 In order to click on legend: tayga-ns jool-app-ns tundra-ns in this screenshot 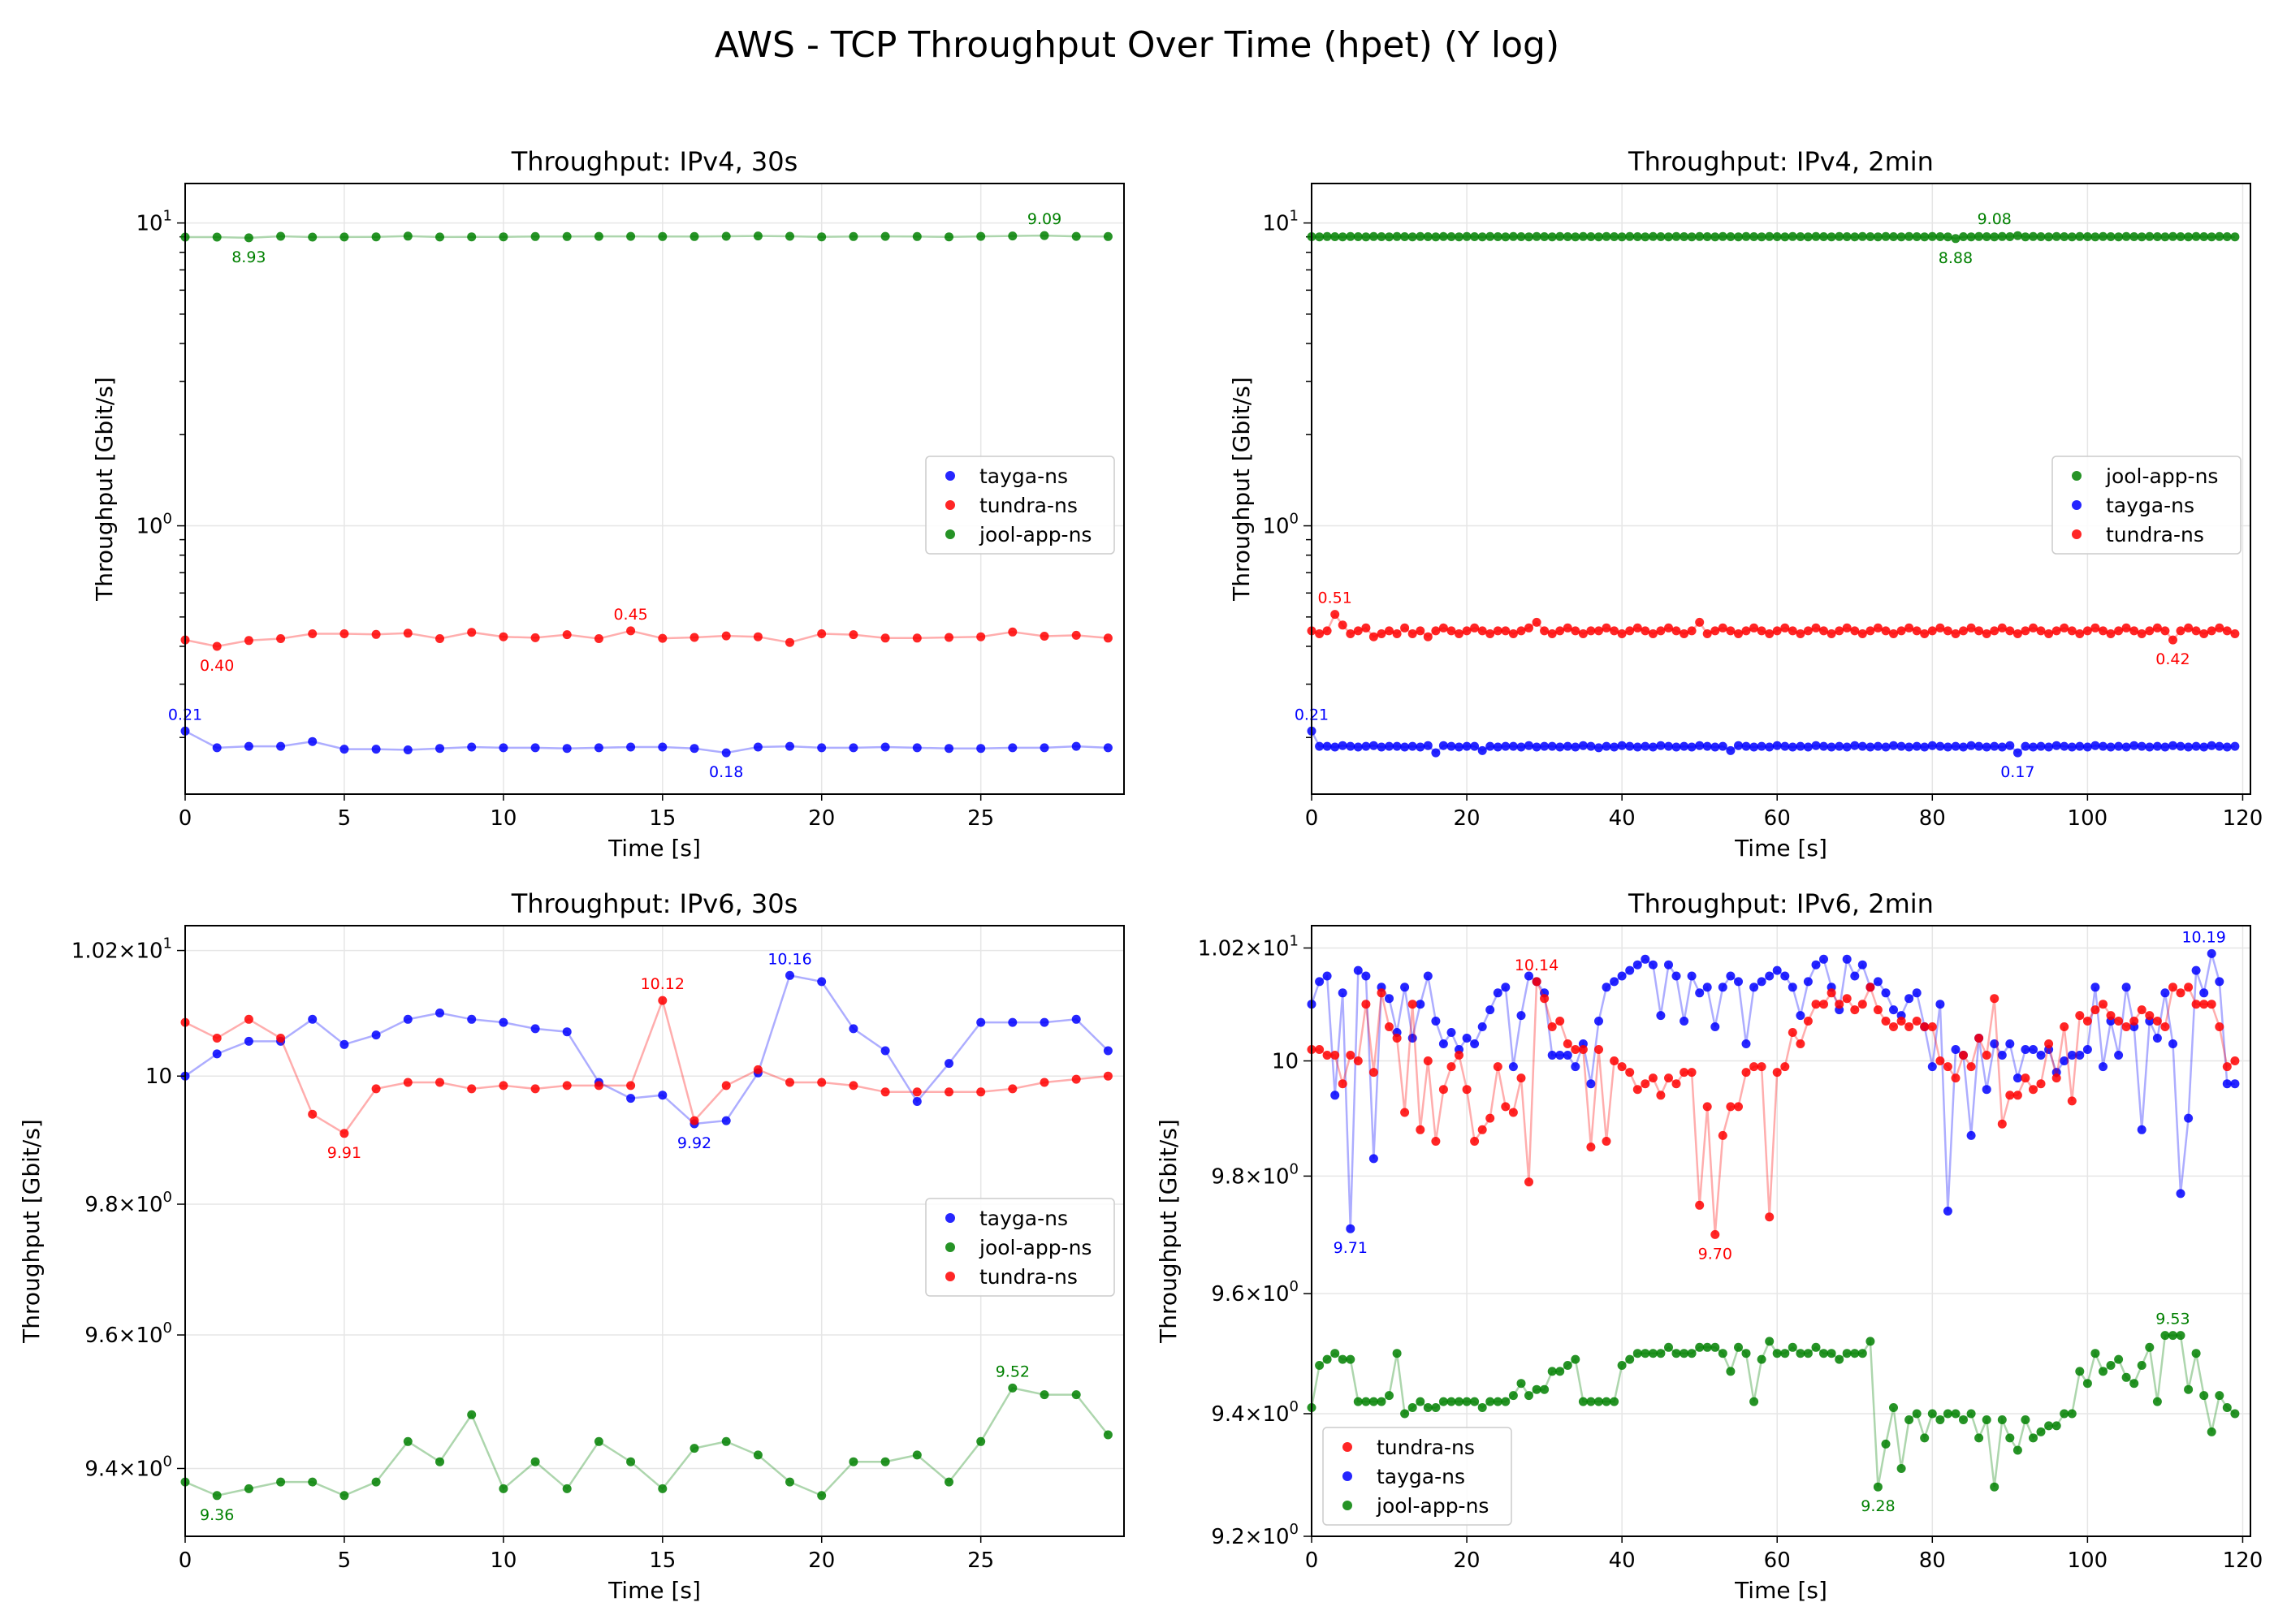, I will do `click(1020, 1248)`.